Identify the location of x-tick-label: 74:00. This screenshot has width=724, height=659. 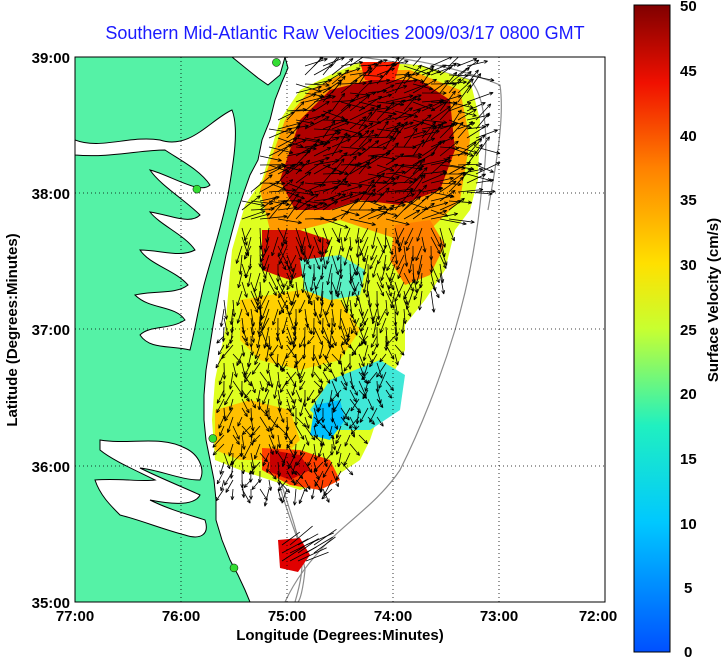
(393, 616).